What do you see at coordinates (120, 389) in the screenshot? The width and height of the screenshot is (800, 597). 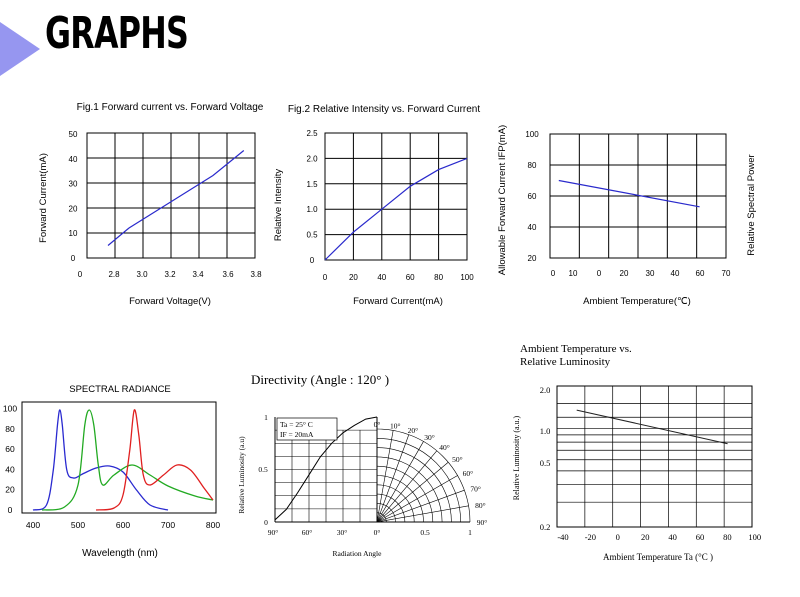 I see `spectral-title: SPECTRAL RADIANCE` at bounding box center [120, 389].